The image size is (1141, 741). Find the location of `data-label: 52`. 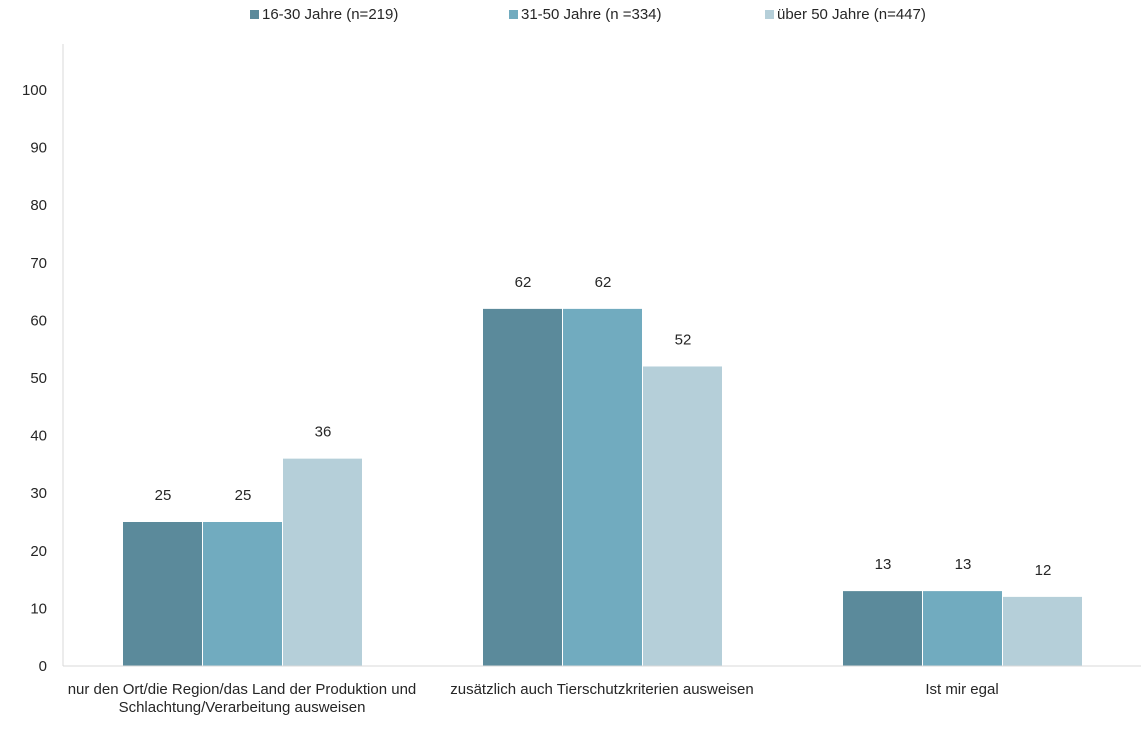

data-label: 52 is located at coordinates (683, 339).